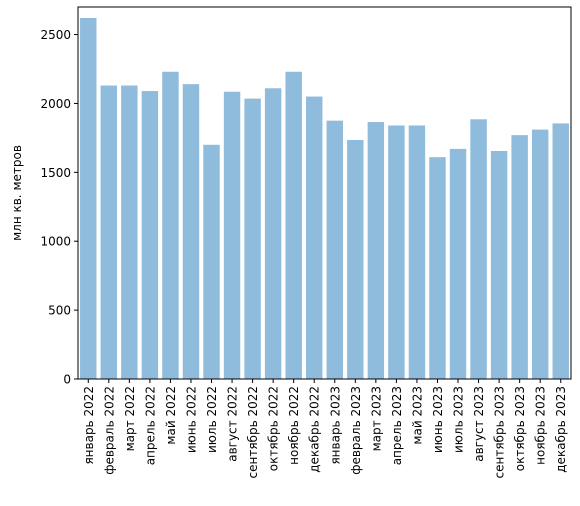  Describe the element at coordinates (233, 424) in the screenshot. I see `x-tick-label: август 2022` at that location.